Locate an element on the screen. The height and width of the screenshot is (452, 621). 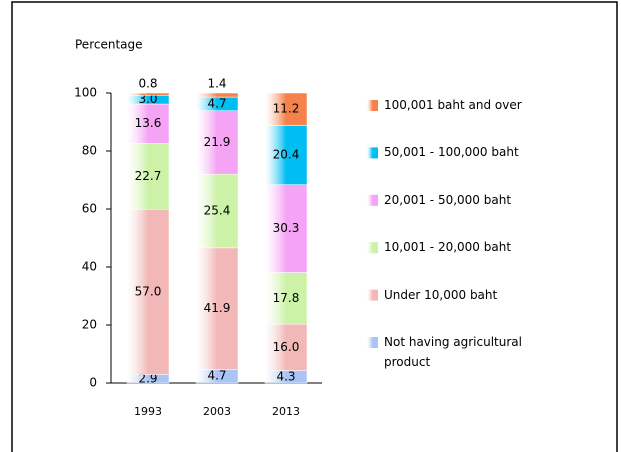
data-label: 41.9 is located at coordinates (217, 308).